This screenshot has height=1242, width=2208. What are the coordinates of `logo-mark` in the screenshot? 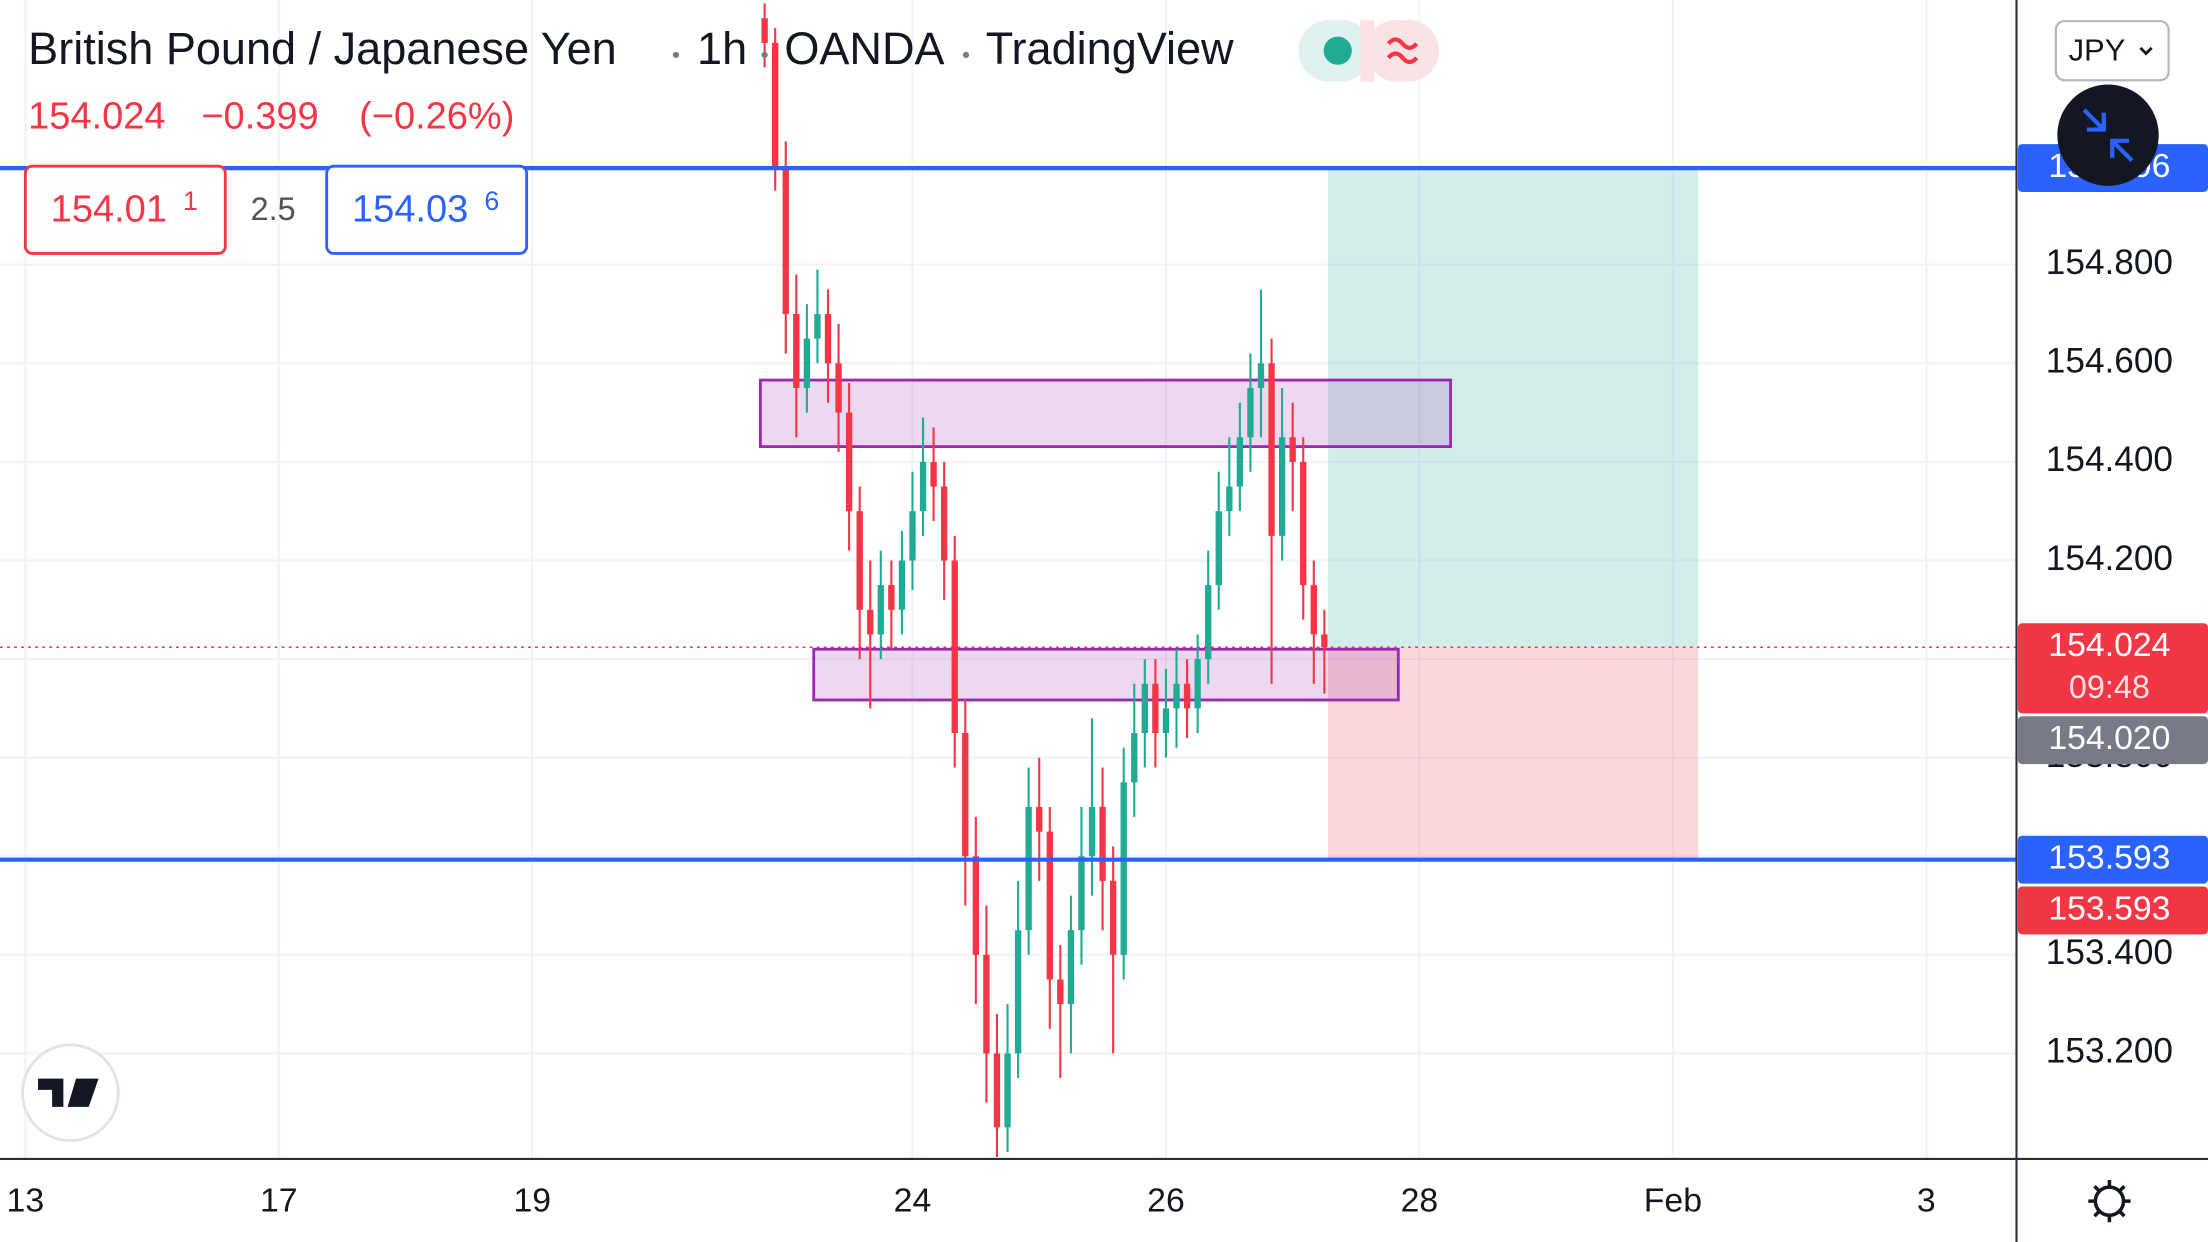 It's located at (68, 1092).